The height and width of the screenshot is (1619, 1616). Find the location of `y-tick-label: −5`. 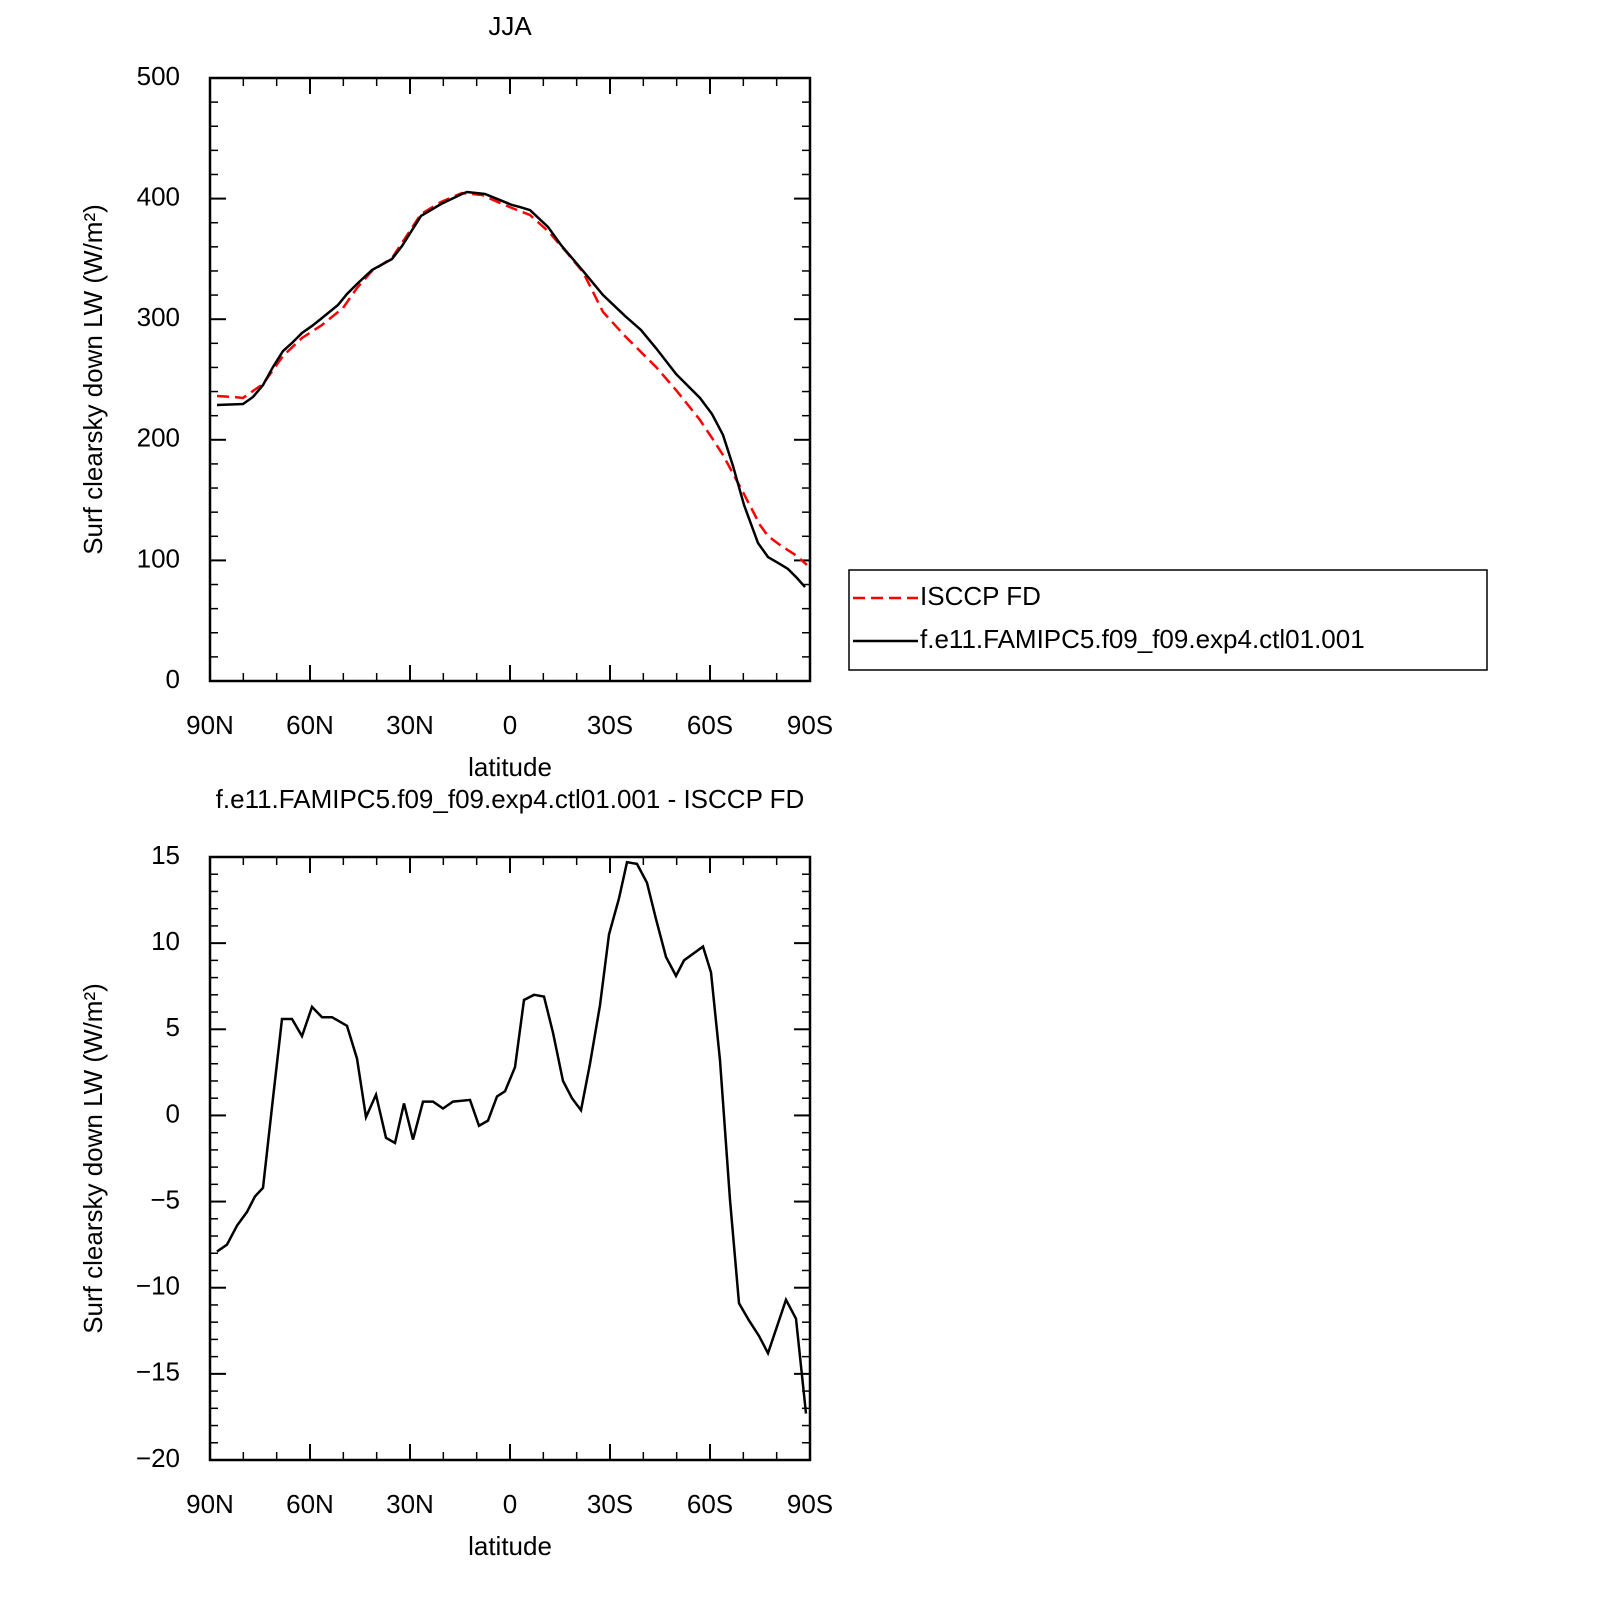

y-tick-label: −5 is located at coordinates (165, 1199).